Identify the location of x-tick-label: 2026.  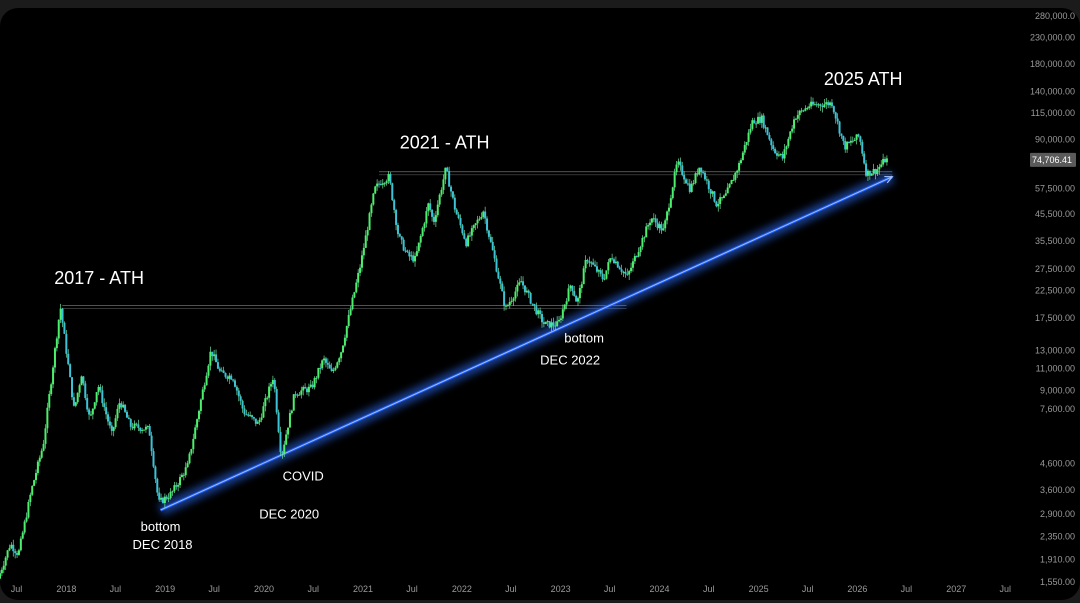
(857, 589).